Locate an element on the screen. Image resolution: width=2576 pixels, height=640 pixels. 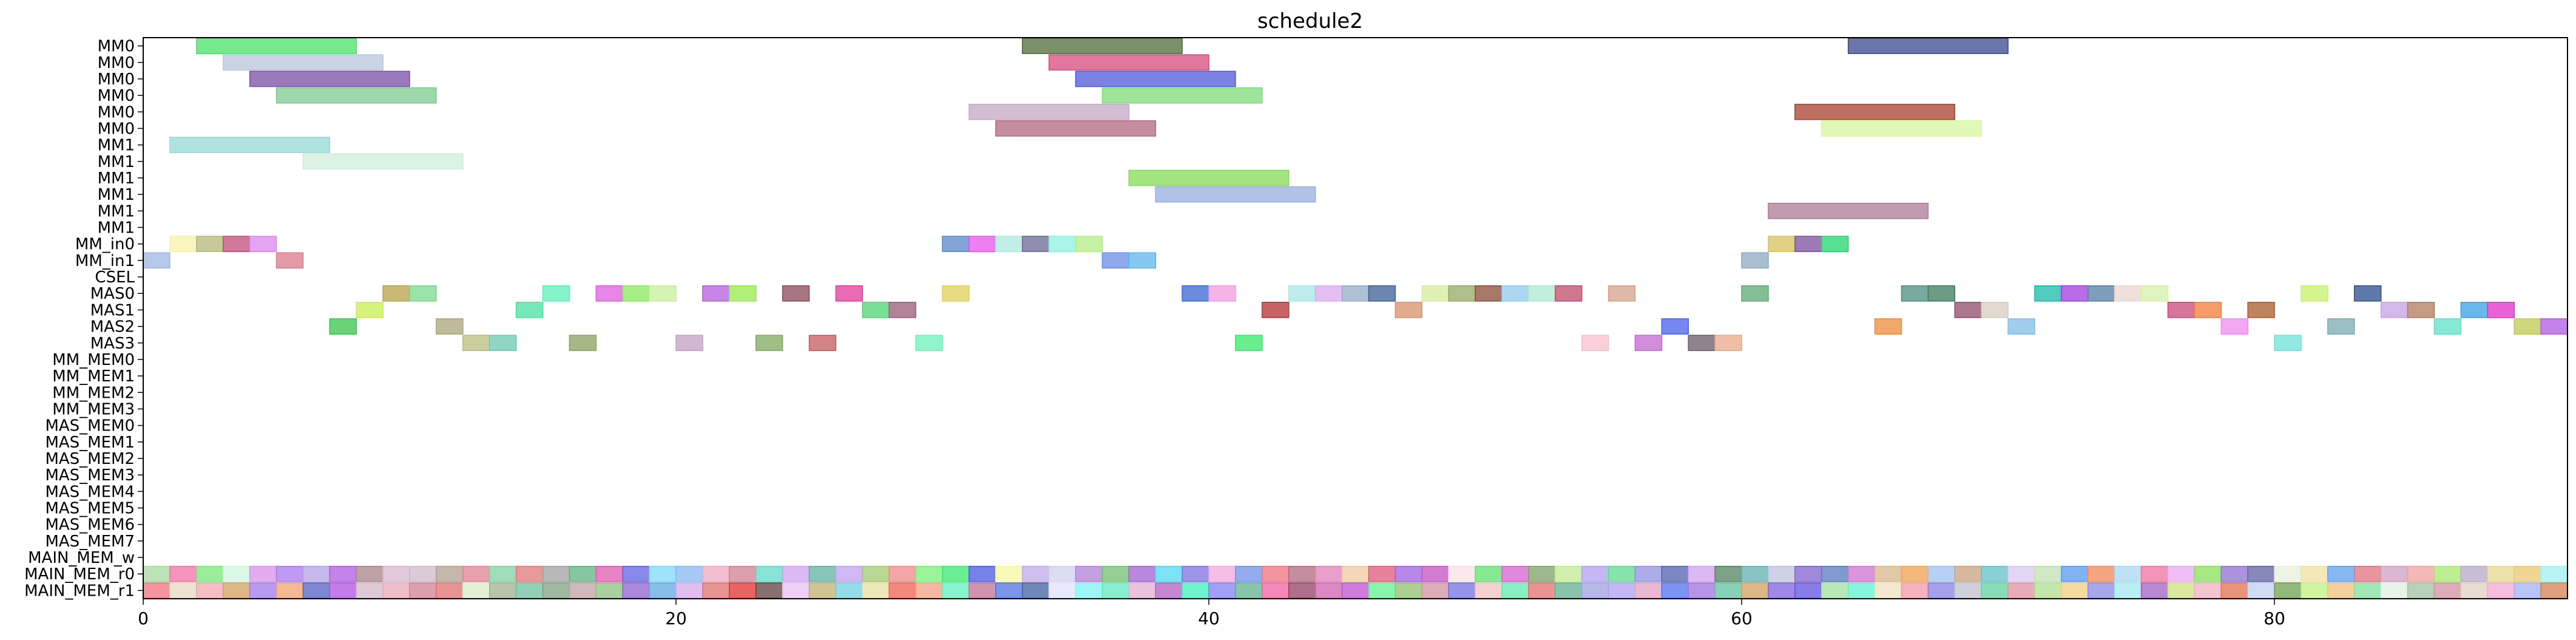
y-tick-label: MAS_MEM2 is located at coordinates (90, 459).